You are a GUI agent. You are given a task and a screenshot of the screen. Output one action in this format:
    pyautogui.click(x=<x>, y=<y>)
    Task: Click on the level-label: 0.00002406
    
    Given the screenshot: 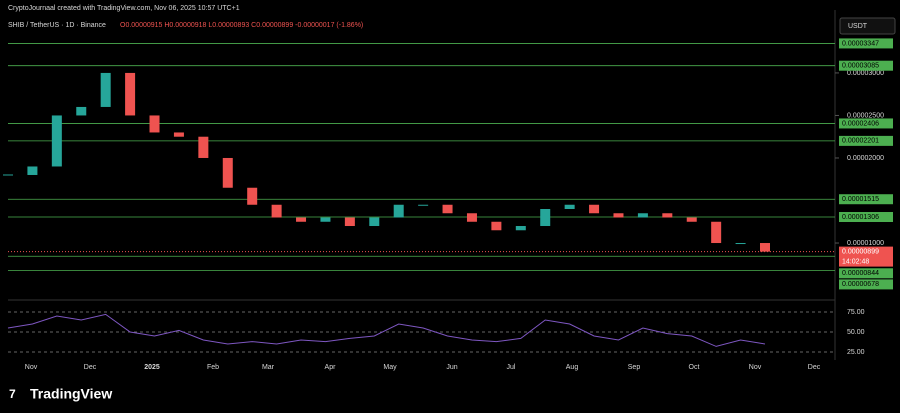 What is the action you would take?
    pyautogui.click(x=860, y=123)
    